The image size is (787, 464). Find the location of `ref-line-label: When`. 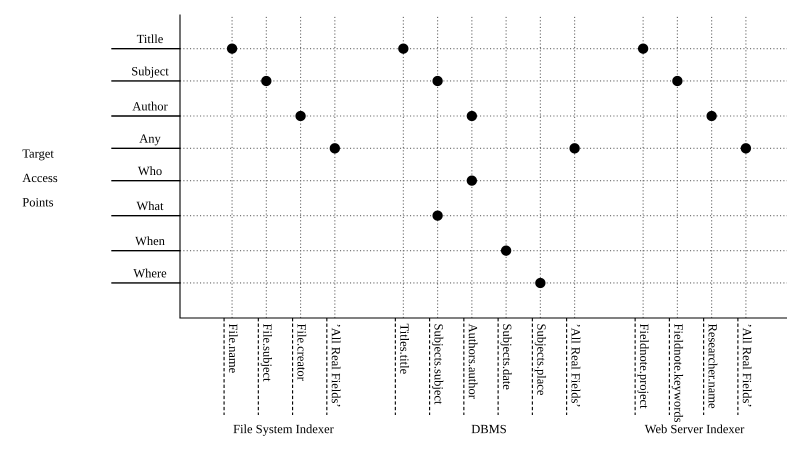

ref-line-label: When is located at coordinates (150, 241).